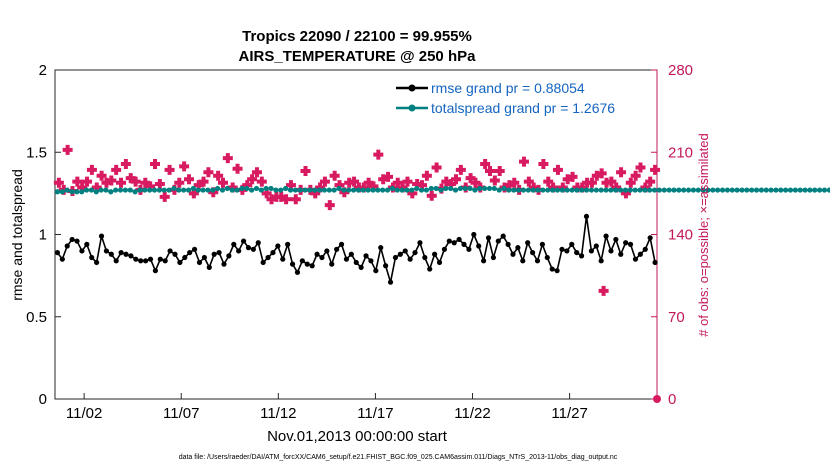 Image resolution: width=830 pixels, height=470 pixels. What do you see at coordinates (36, 152) in the screenshot?
I see `y-tick-label: 1.5` at bounding box center [36, 152].